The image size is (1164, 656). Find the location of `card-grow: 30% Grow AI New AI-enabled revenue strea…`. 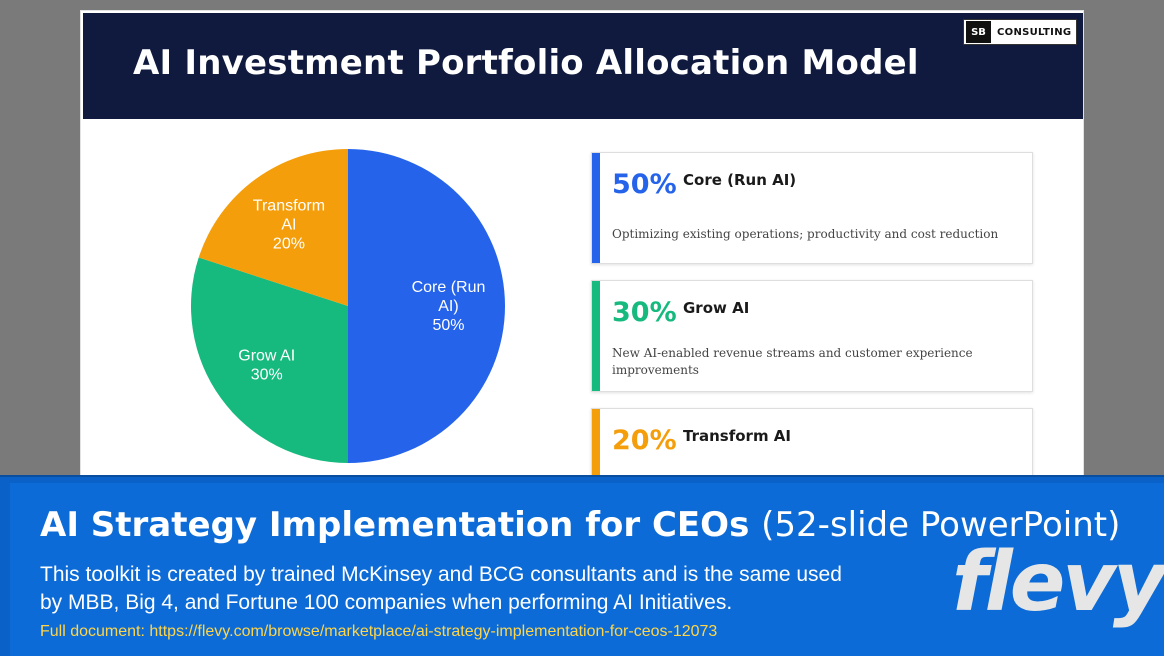

card-grow: 30% Grow AI New AI-enabled revenue strea… is located at coordinates (812, 336).